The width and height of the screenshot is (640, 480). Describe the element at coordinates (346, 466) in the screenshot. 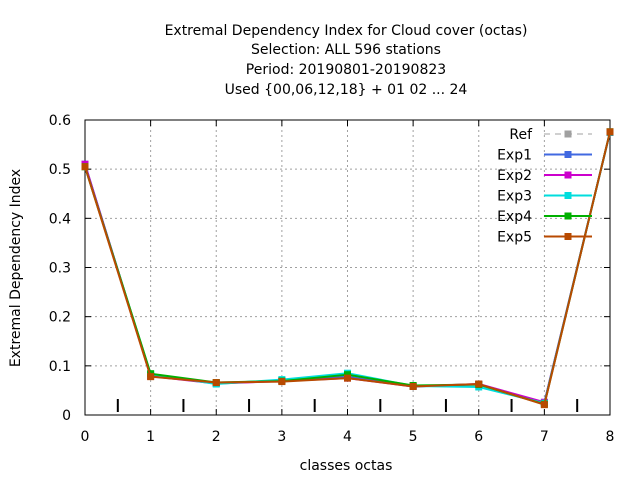

I see `x-axis-label: classes octas` at that location.